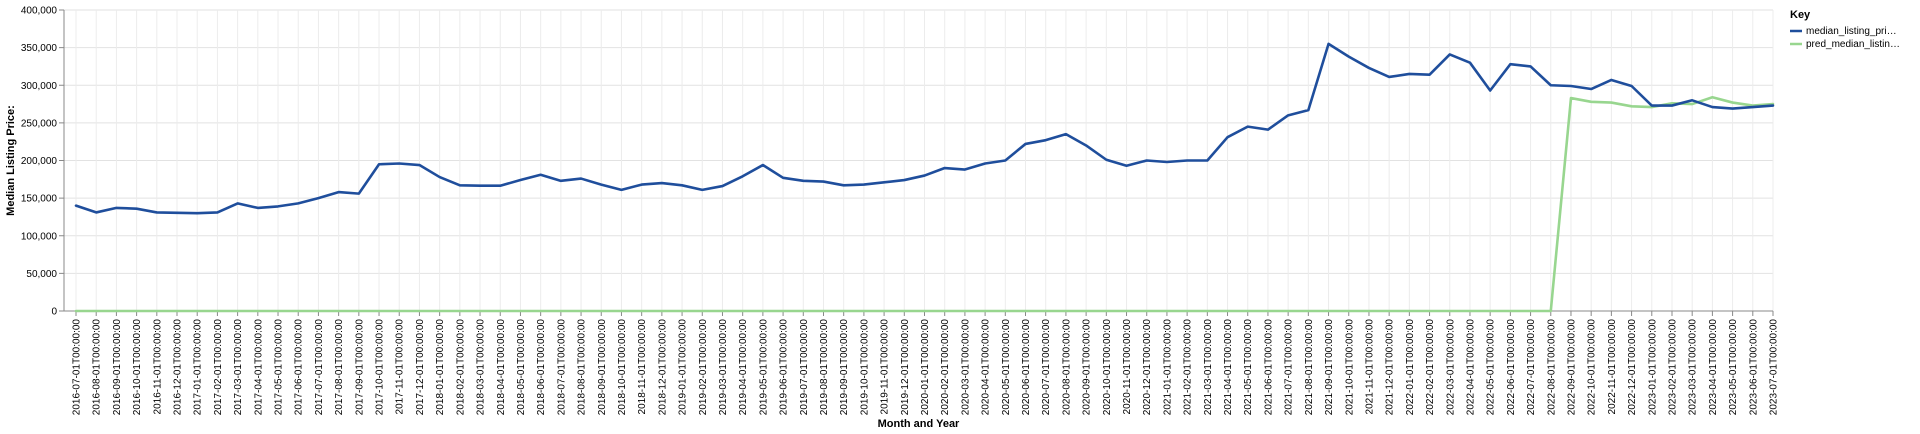 Image resolution: width=1920 pixels, height=434 pixels. Describe the element at coordinates (1066, 367) in the screenshot. I see `x-tick-label: 2020-08-01T00:00:00` at that location.